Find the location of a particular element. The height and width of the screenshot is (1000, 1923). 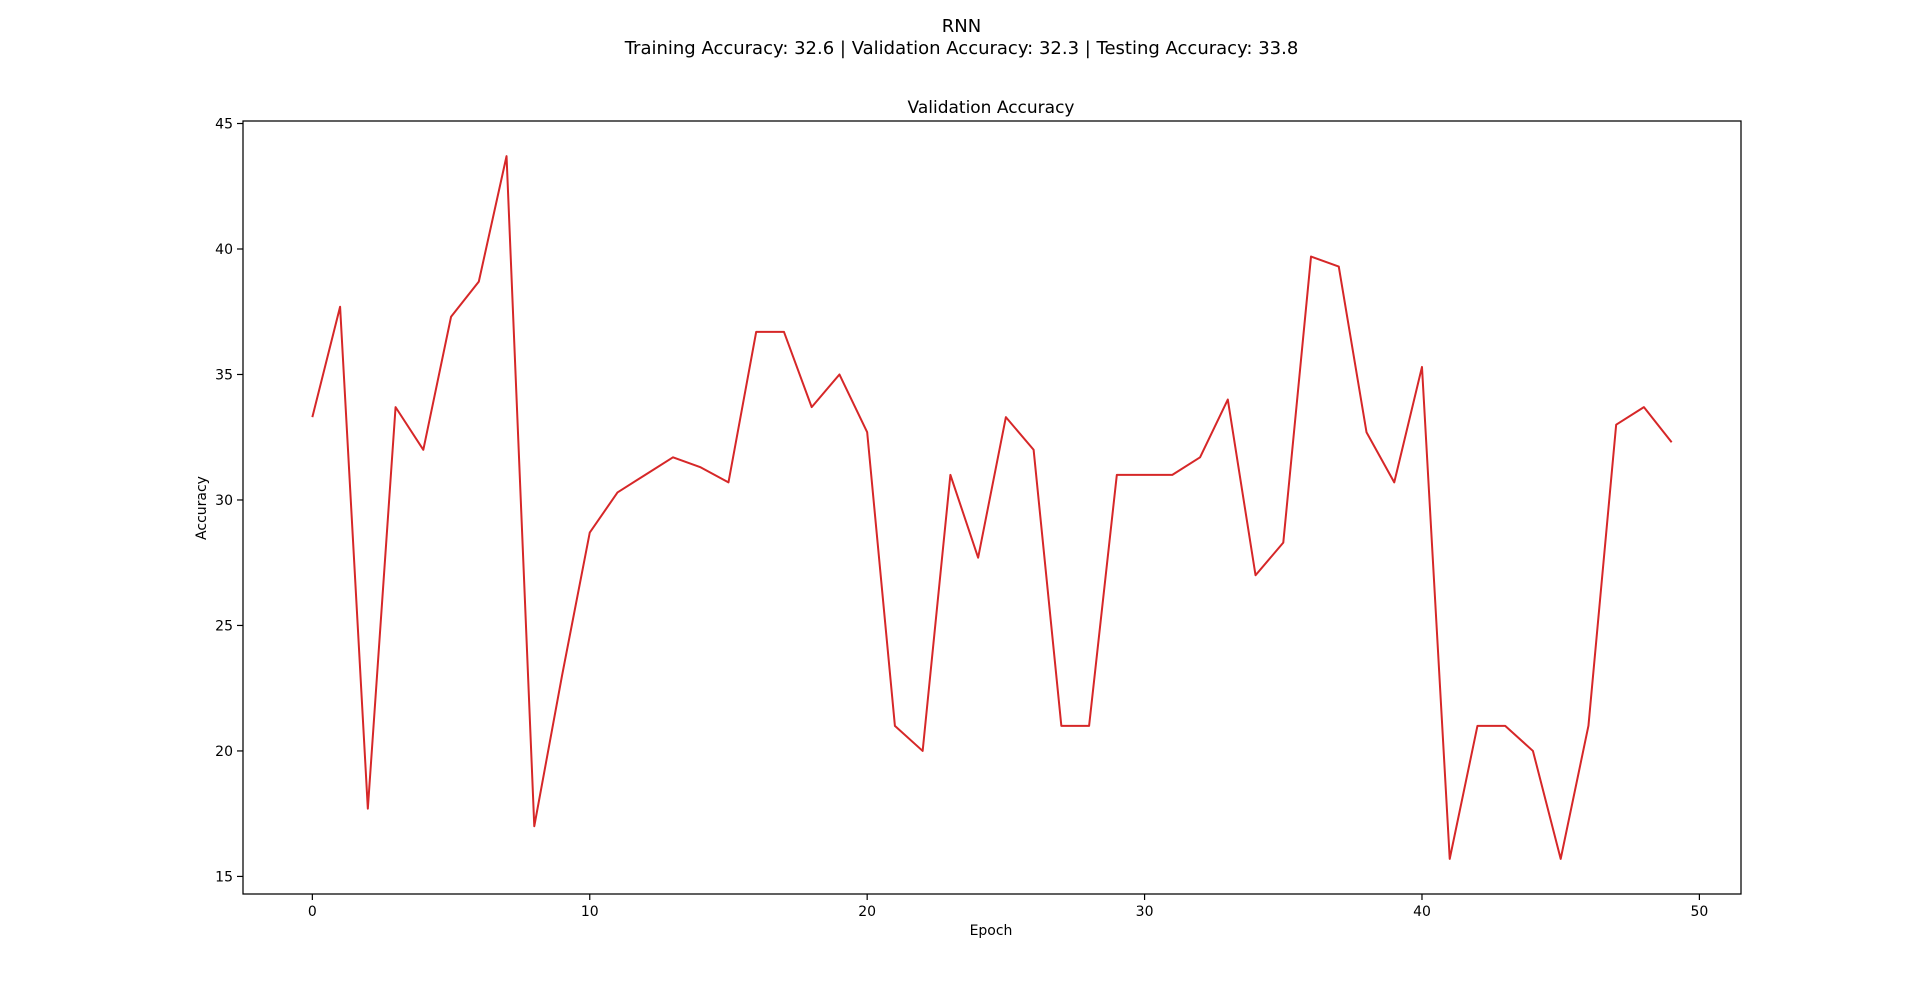

x-tick-label: 20 is located at coordinates (867, 912).